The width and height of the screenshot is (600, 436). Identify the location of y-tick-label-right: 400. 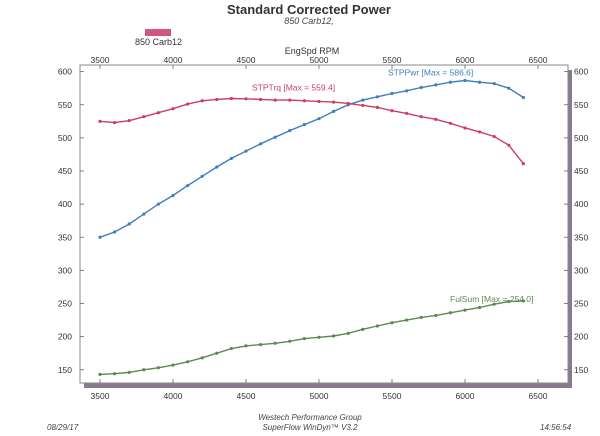
(581, 204).